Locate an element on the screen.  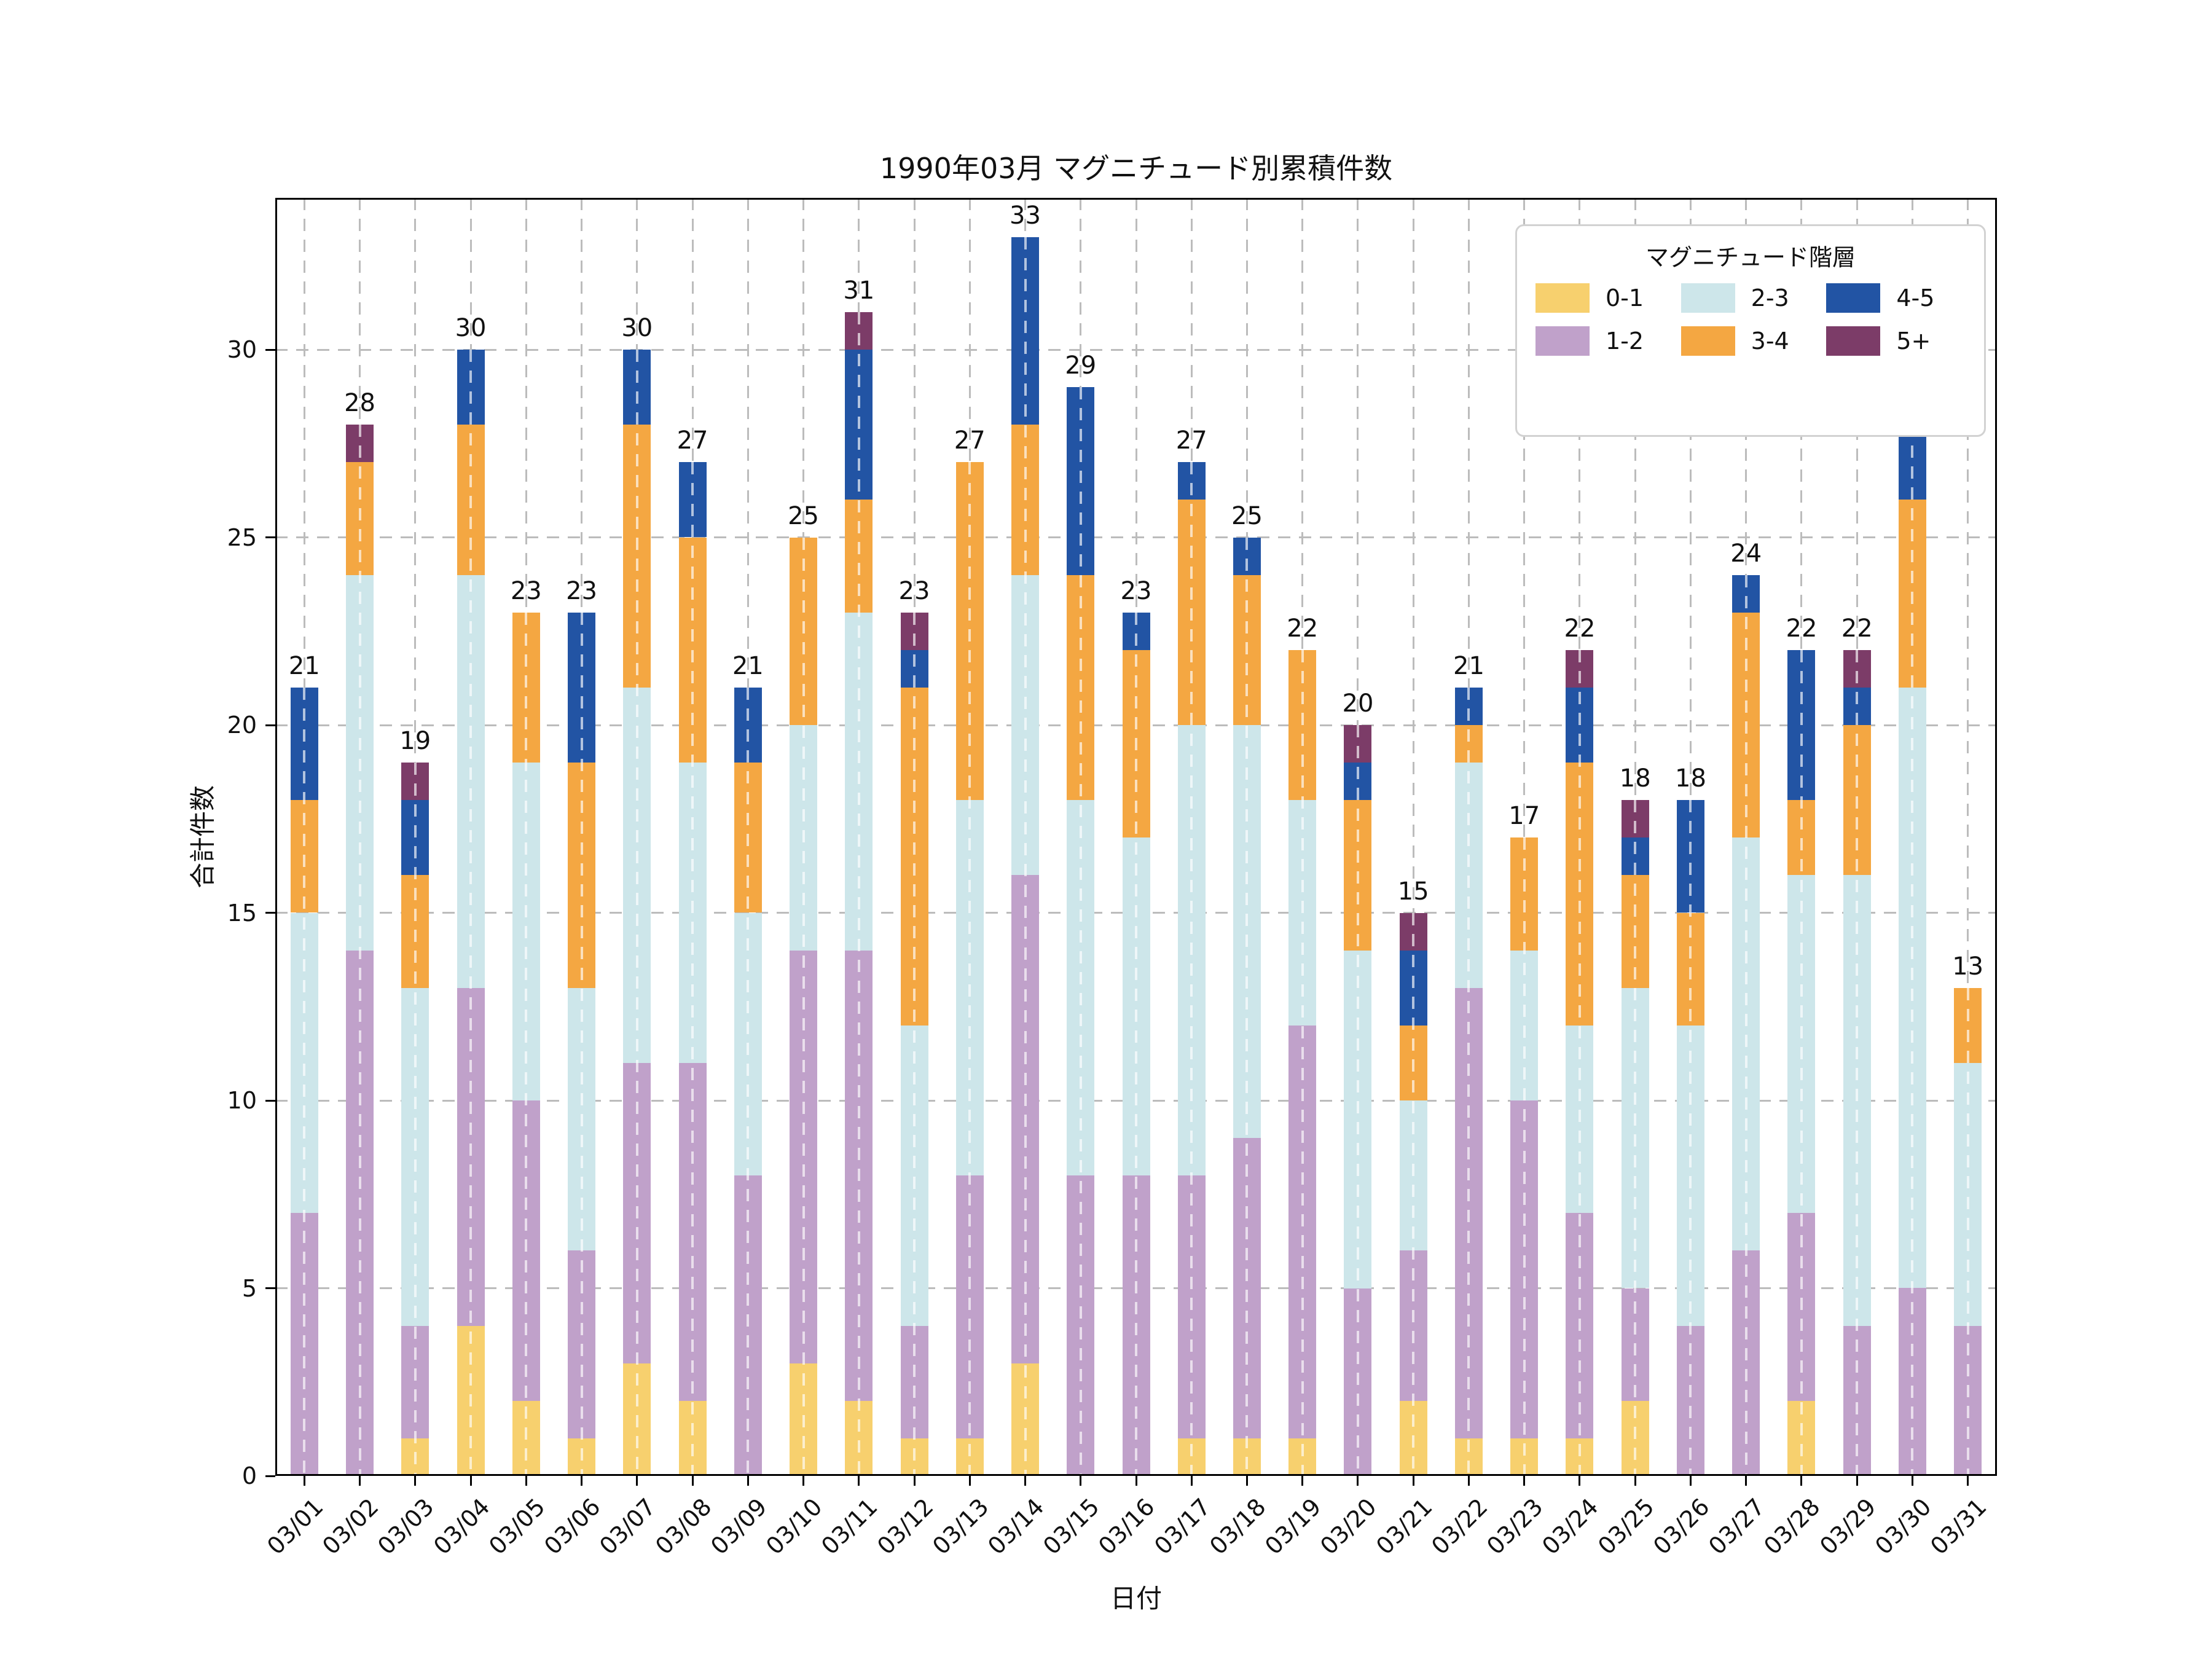
x-tick-label: 03/24 is located at coordinates (1570, 1526).